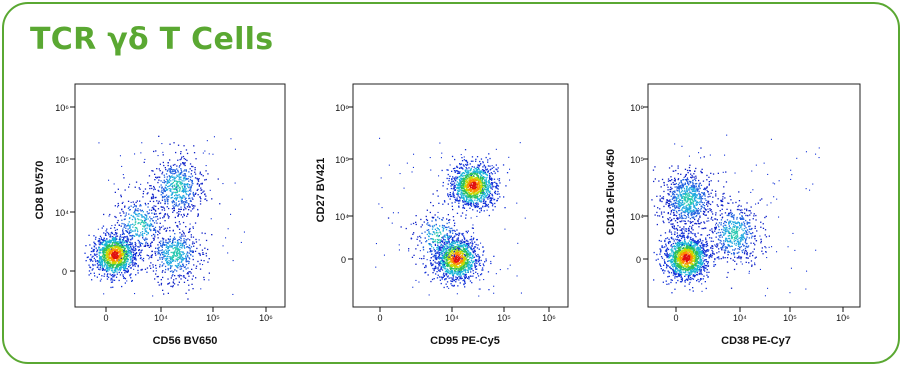 The width and height of the screenshot is (906, 370). What do you see at coordinates (161, 318) in the screenshot?
I see `plot-1-xtick-1: 10⁴` at bounding box center [161, 318].